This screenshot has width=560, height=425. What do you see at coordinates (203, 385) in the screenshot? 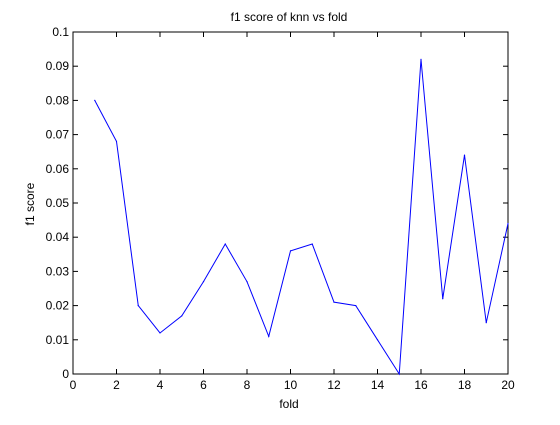
I see `x-tick-label: 6` at bounding box center [203, 385].